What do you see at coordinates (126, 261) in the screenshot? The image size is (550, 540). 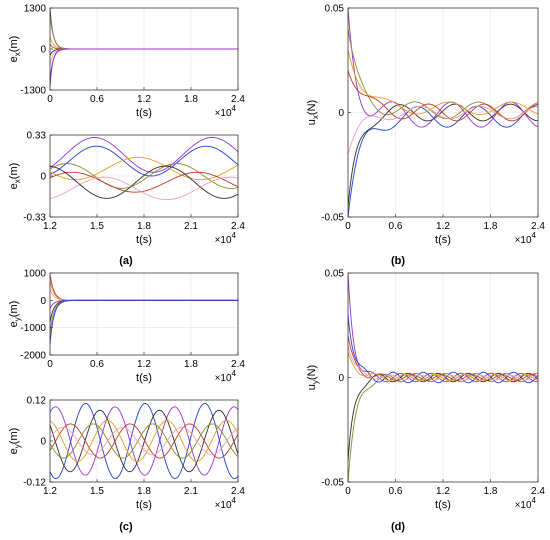 I see `panel-label-a: (a)` at bounding box center [126, 261].